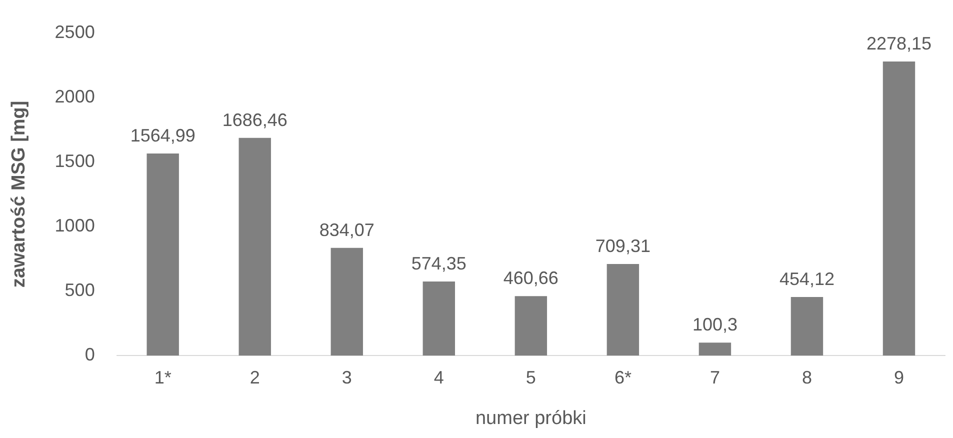 This screenshot has width=953, height=438. Describe the element at coordinates (807, 377) in the screenshot. I see `x-tick-label: 8` at that location.